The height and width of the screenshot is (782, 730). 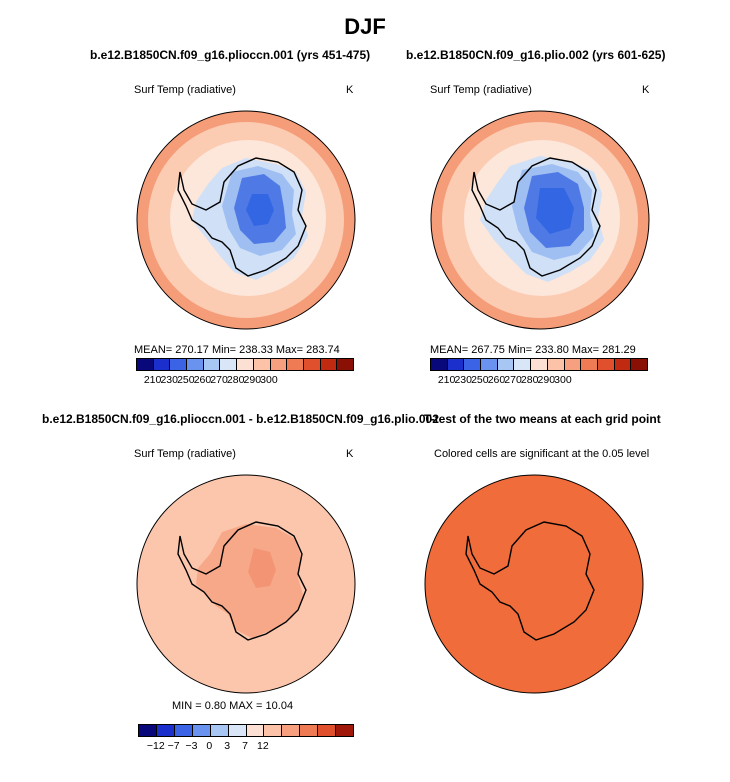 I want to click on panel2-colorbar, so click(x=539, y=364).